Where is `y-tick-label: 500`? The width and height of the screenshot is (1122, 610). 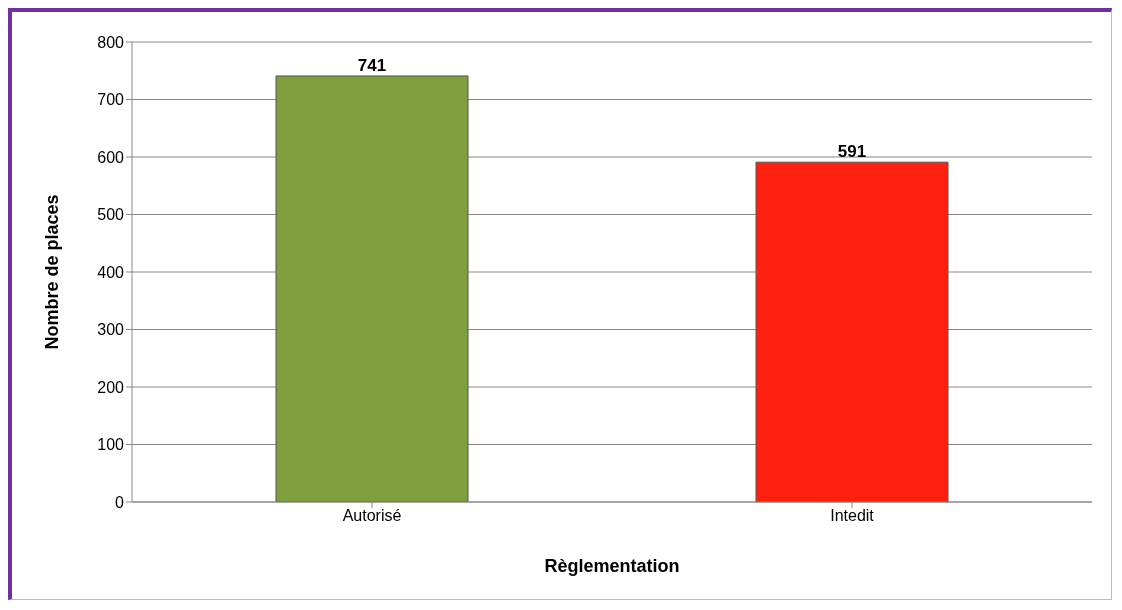 y-tick-label: 500 is located at coordinates (111, 215).